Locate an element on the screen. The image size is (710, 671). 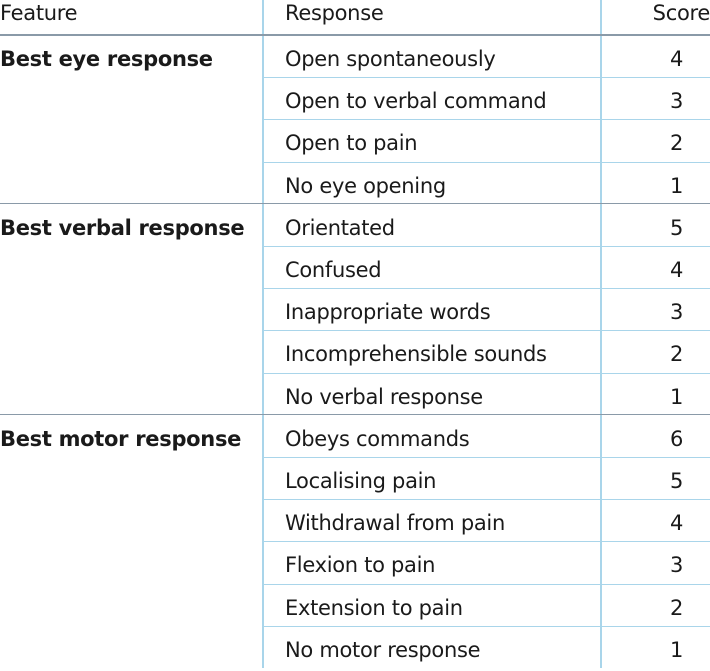
response-cell: Open spontaneously is located at coordinates (390, 59).